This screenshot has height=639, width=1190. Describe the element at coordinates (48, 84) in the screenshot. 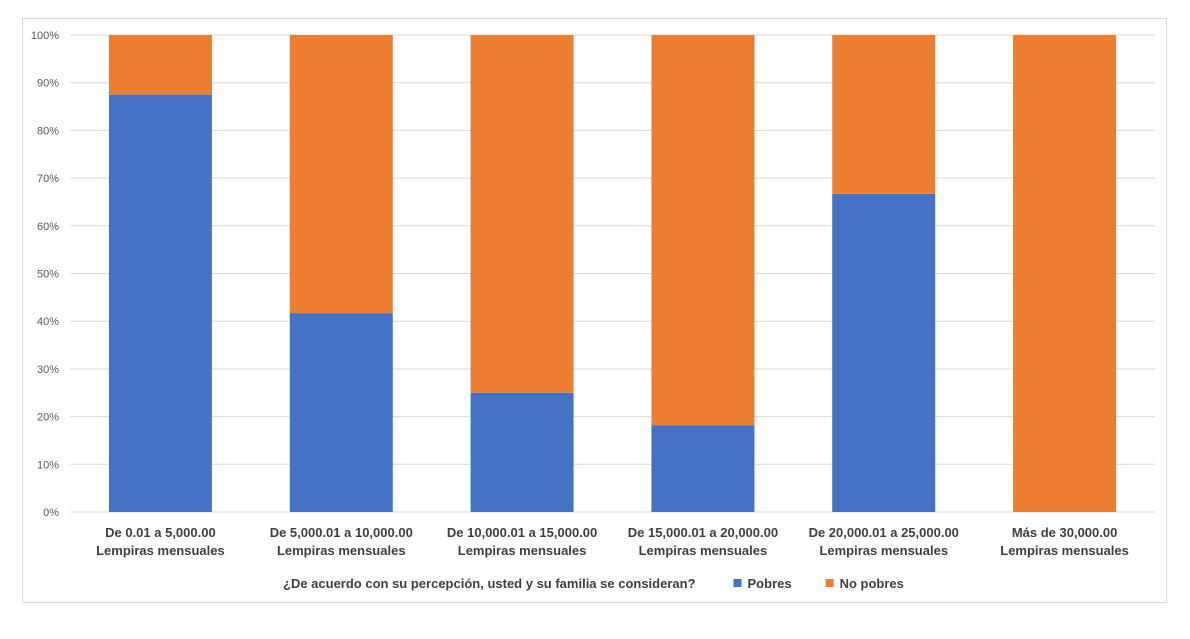

I see `y-tick-label: 90%` at that location.